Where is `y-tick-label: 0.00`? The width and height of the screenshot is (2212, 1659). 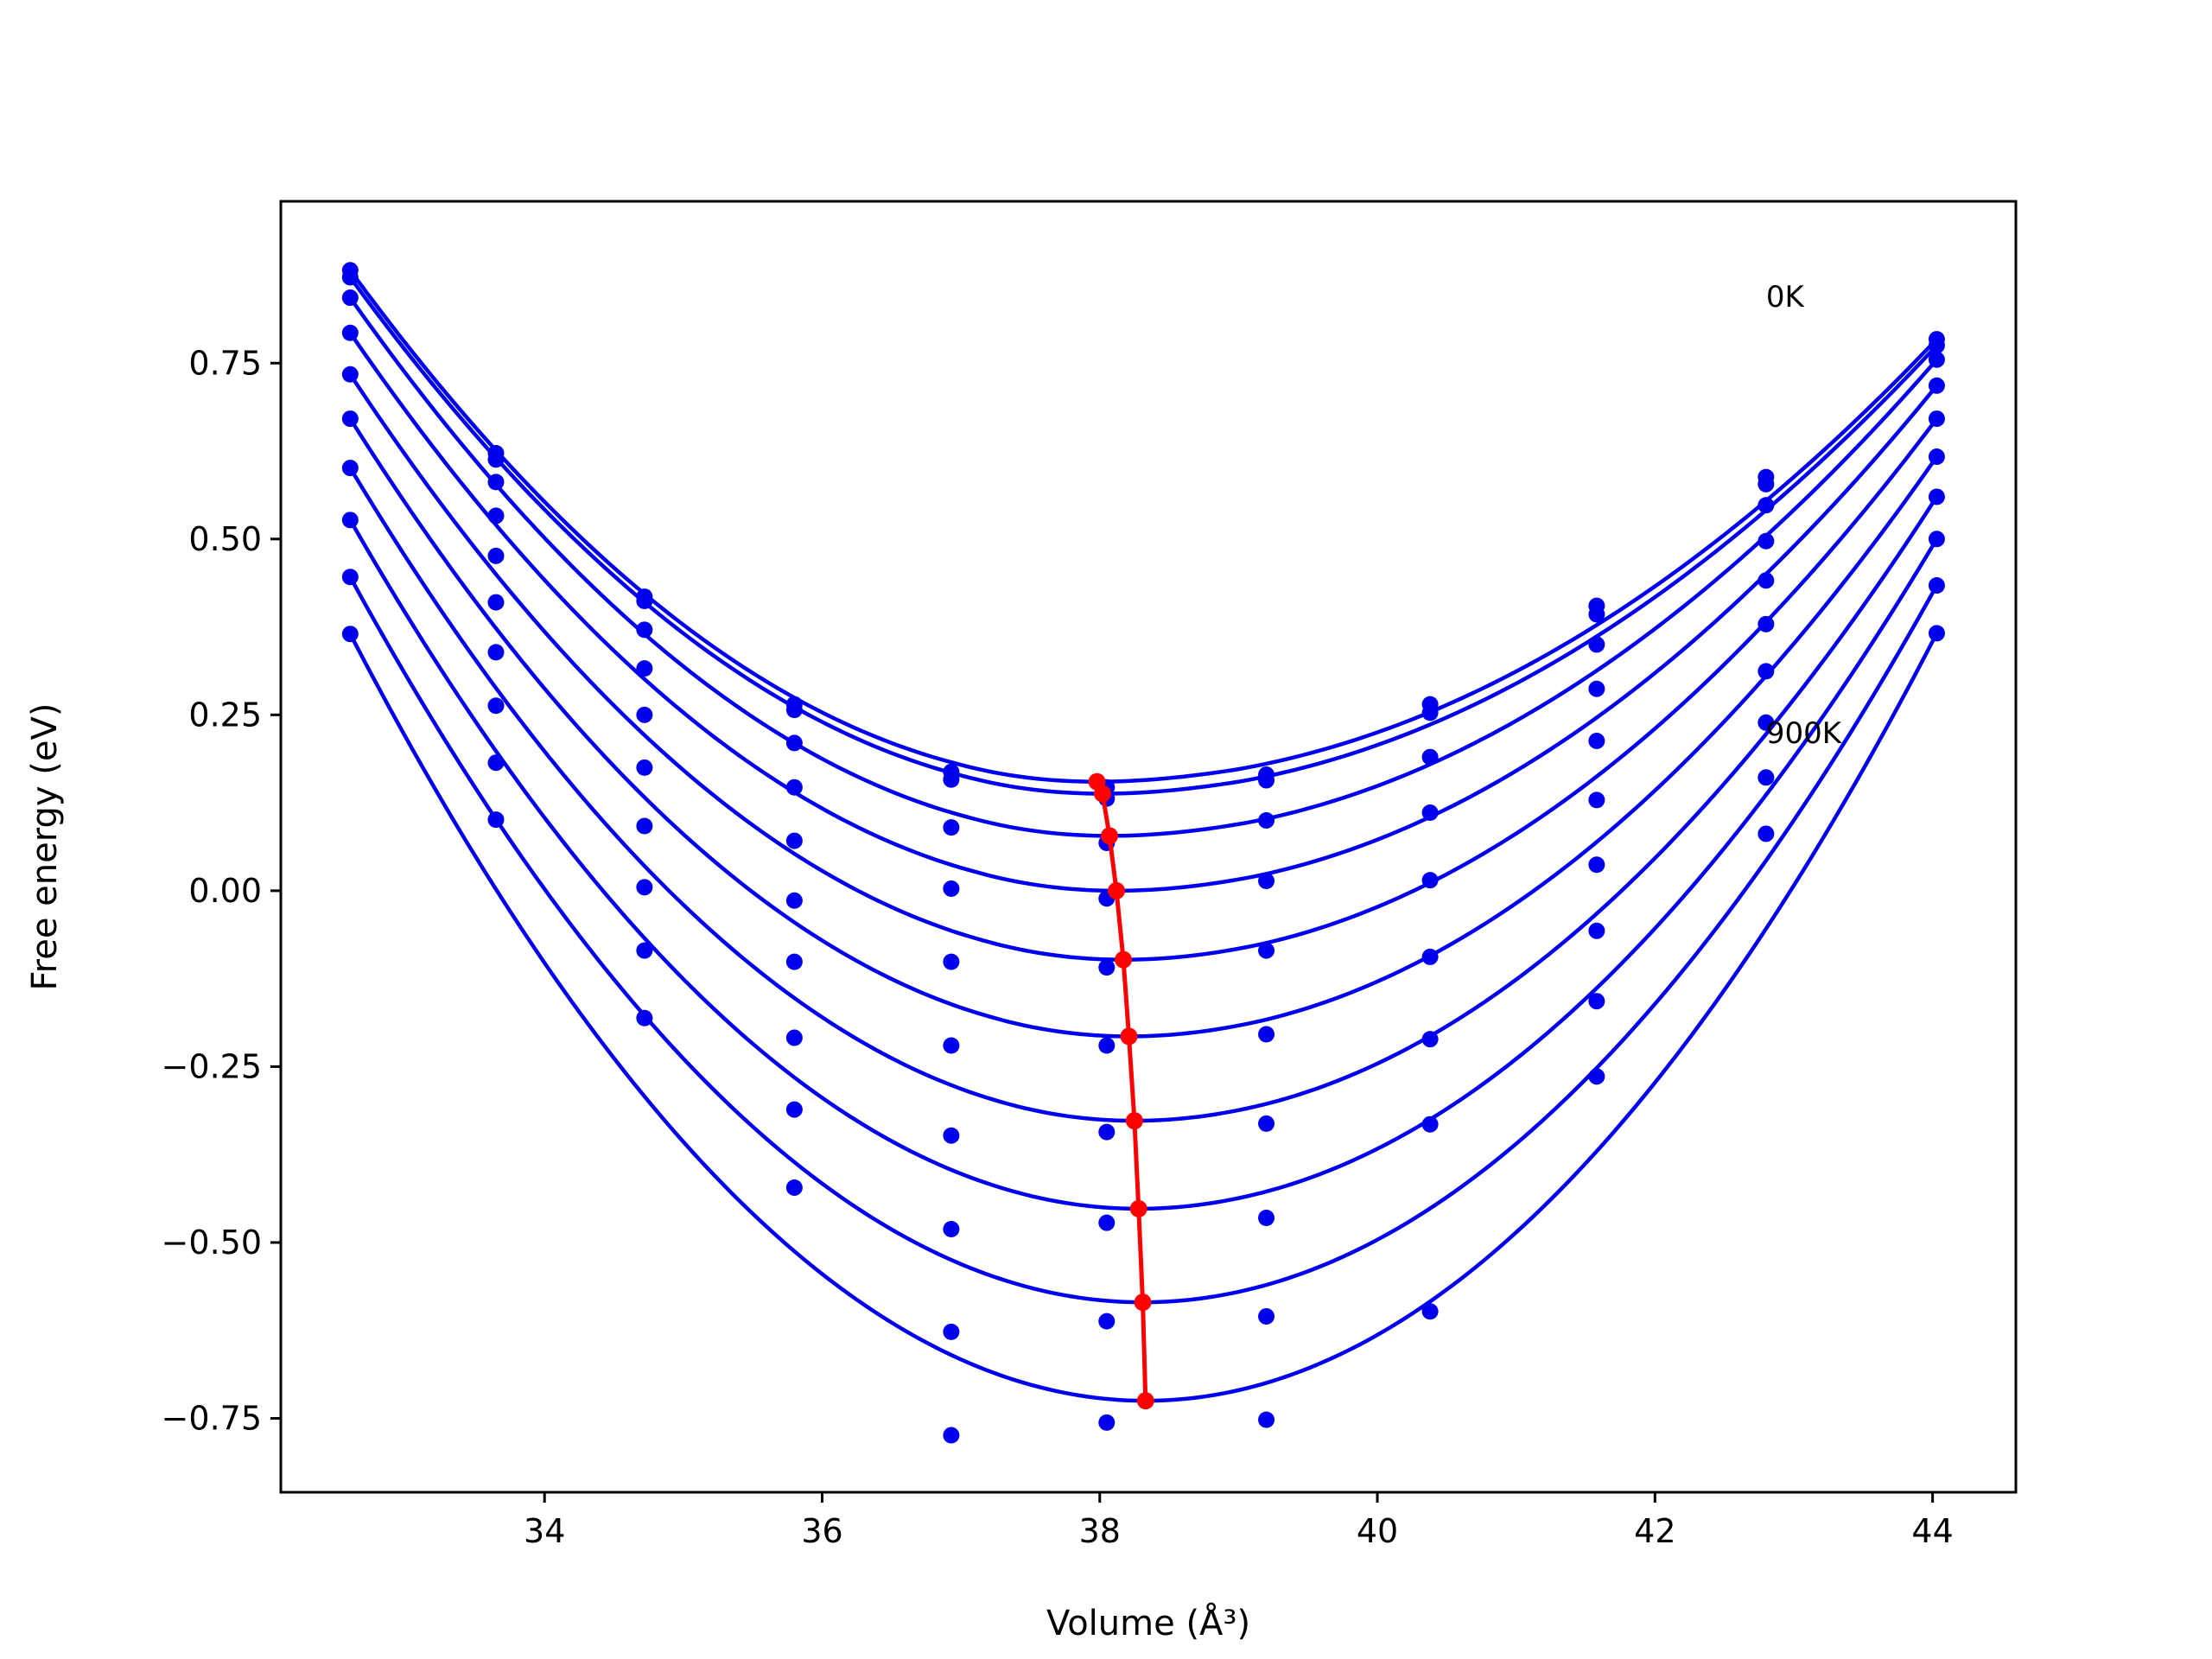 y-tick-label: 0.00 is located at coordinates (225, 891).